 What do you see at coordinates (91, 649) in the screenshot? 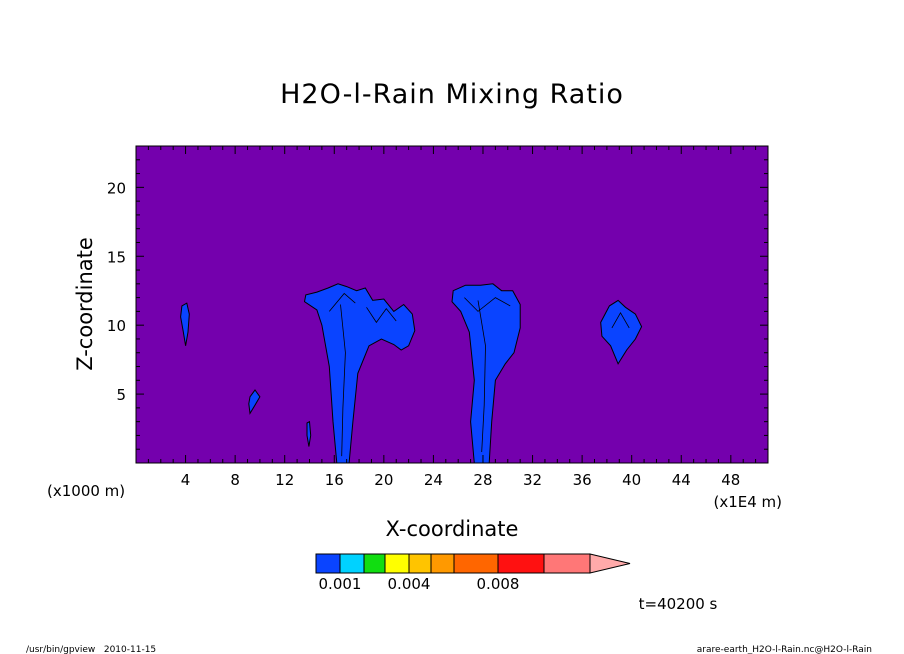
I see `footer-left: /usr/bin/gpview 2010-11-15` at bounding box center [91, 649].